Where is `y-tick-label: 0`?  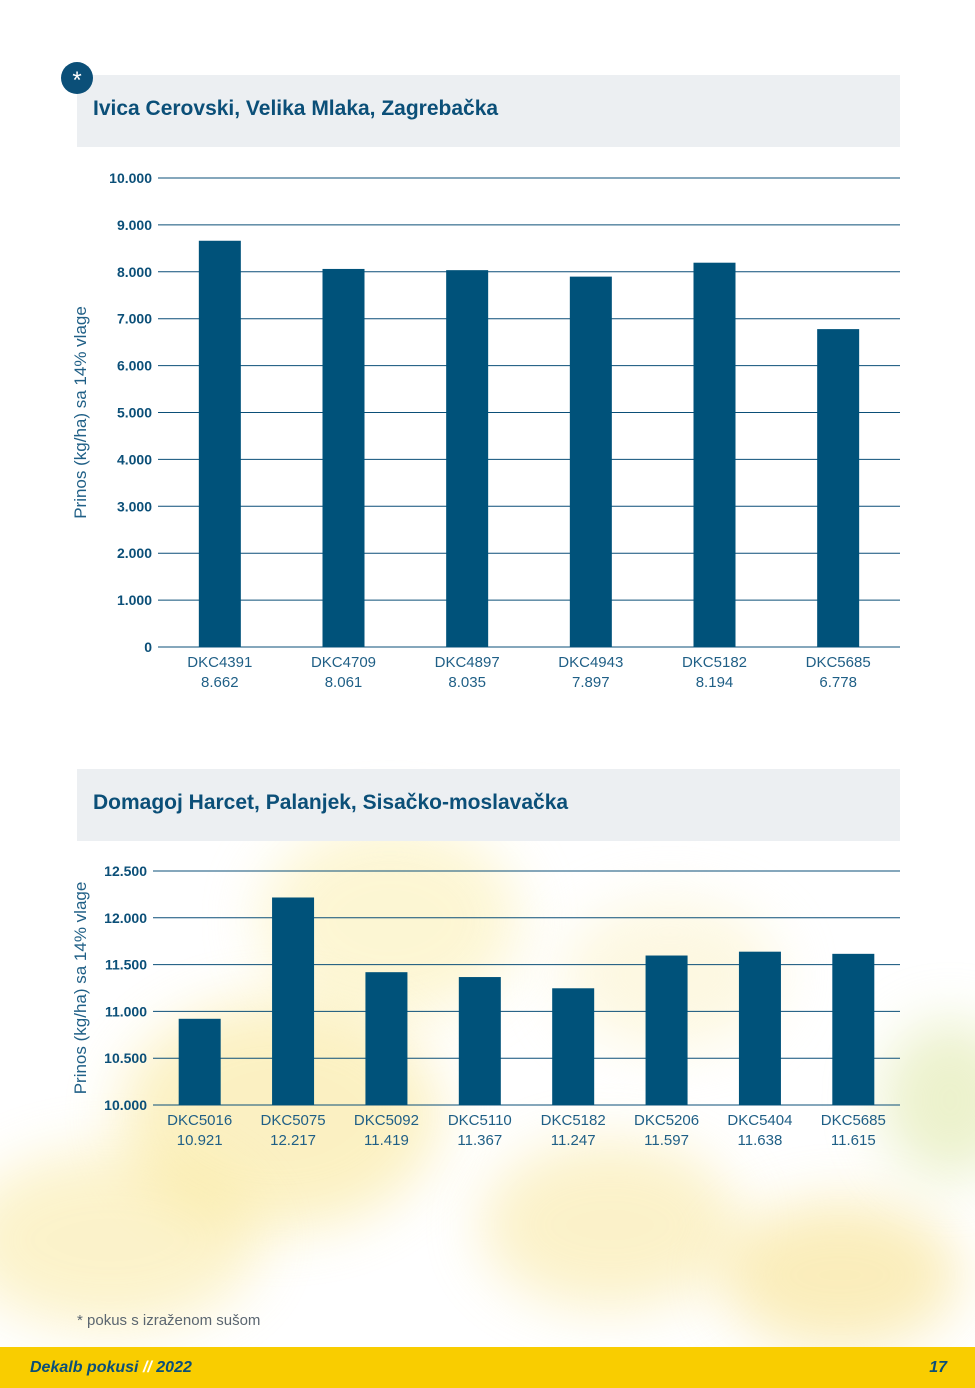
y-tick-label: 0 is located at coordinates (148, 647).